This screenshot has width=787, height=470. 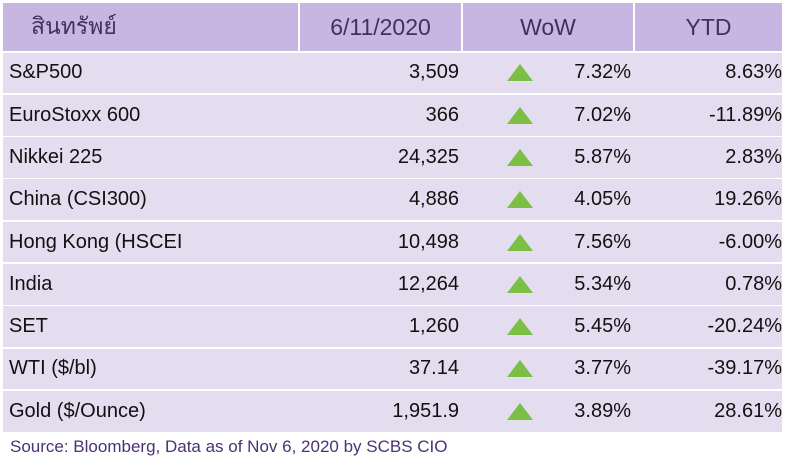 What do you see at coordinates (31, 283) in the screenshot?
I see `asset-name: India` at bounding box center [31, 283].